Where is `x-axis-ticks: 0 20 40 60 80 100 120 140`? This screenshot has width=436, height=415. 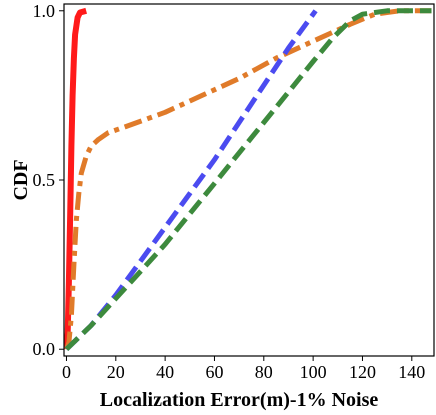
x-axis-ticks: 0 20 40 60 80 100 120 140 is located at coordinates (243, 369).